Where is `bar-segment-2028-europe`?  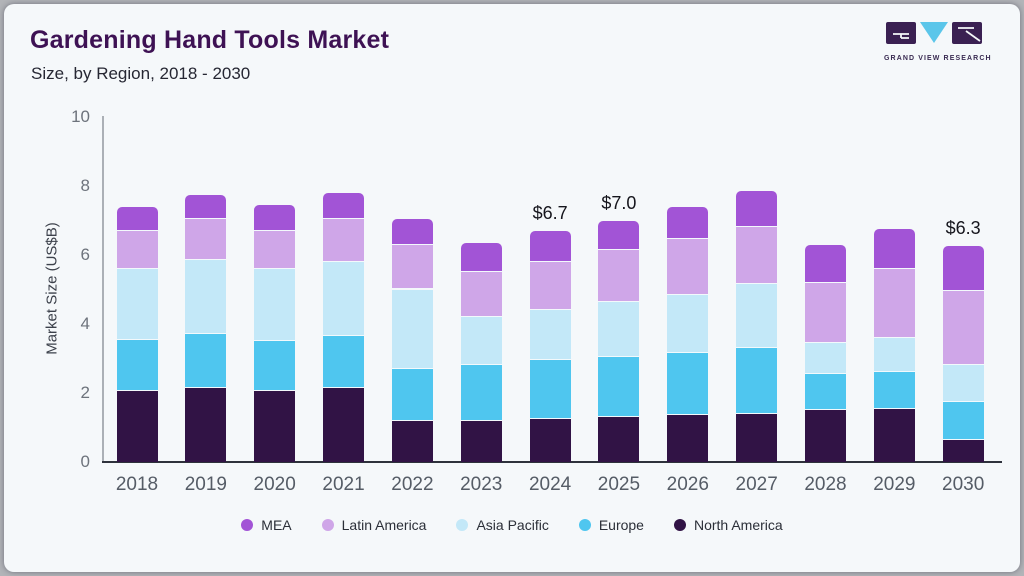
bar-segment-2028-europe is located at coordinates (825, 392).